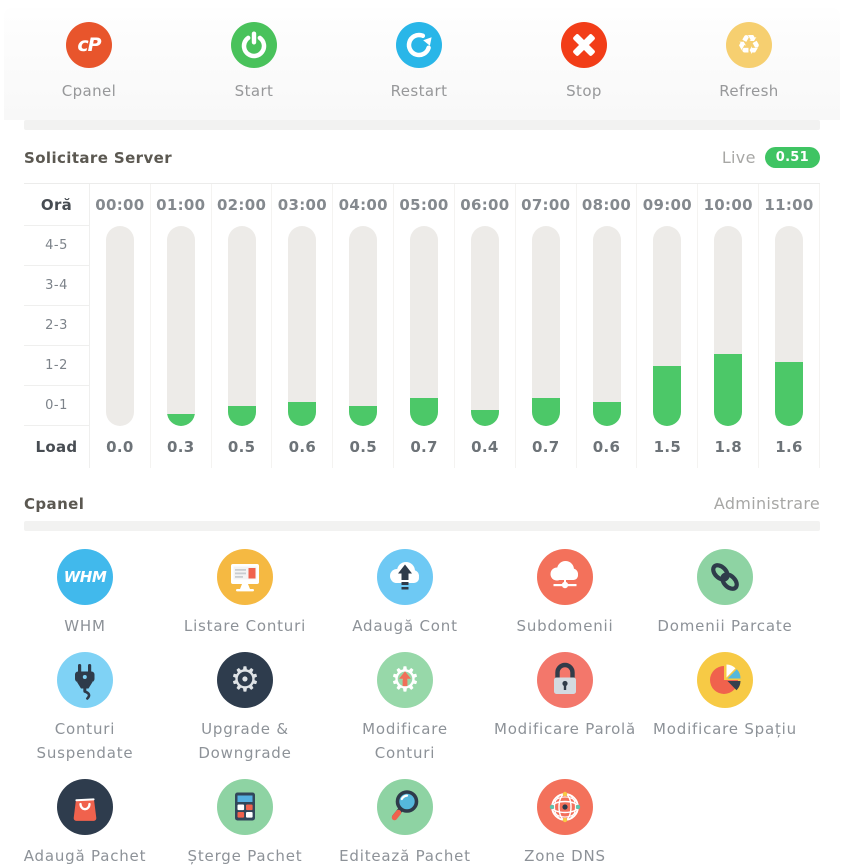 The width and height of the screenshot is (844, 868). Describe the element at coordinates (565, 577) in the screenshot. I see `cloud-network-icon` at that location.